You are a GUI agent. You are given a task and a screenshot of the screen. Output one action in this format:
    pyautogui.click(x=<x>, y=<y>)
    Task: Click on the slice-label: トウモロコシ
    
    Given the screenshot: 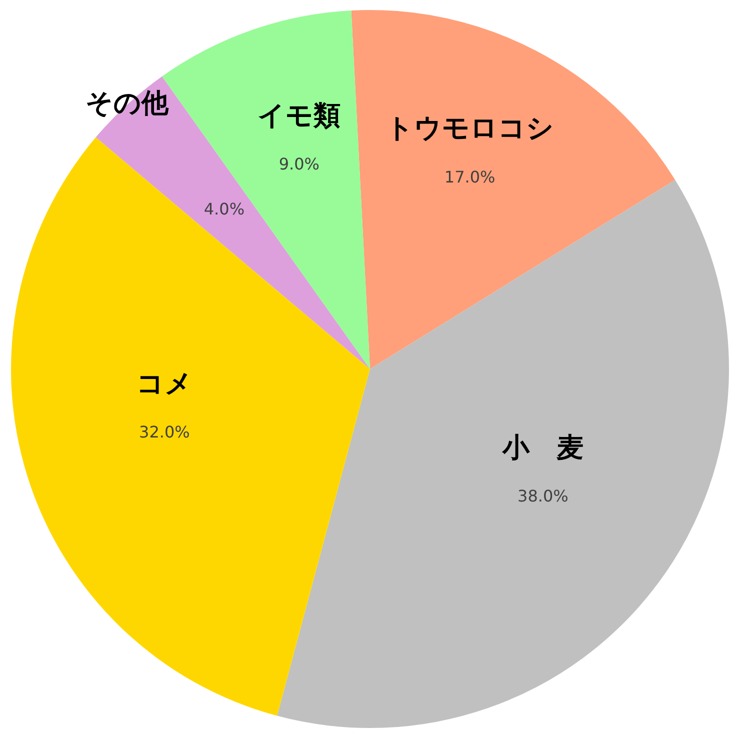 What is the action you would take?
    pyautogui.click(x=470, y=128)
    